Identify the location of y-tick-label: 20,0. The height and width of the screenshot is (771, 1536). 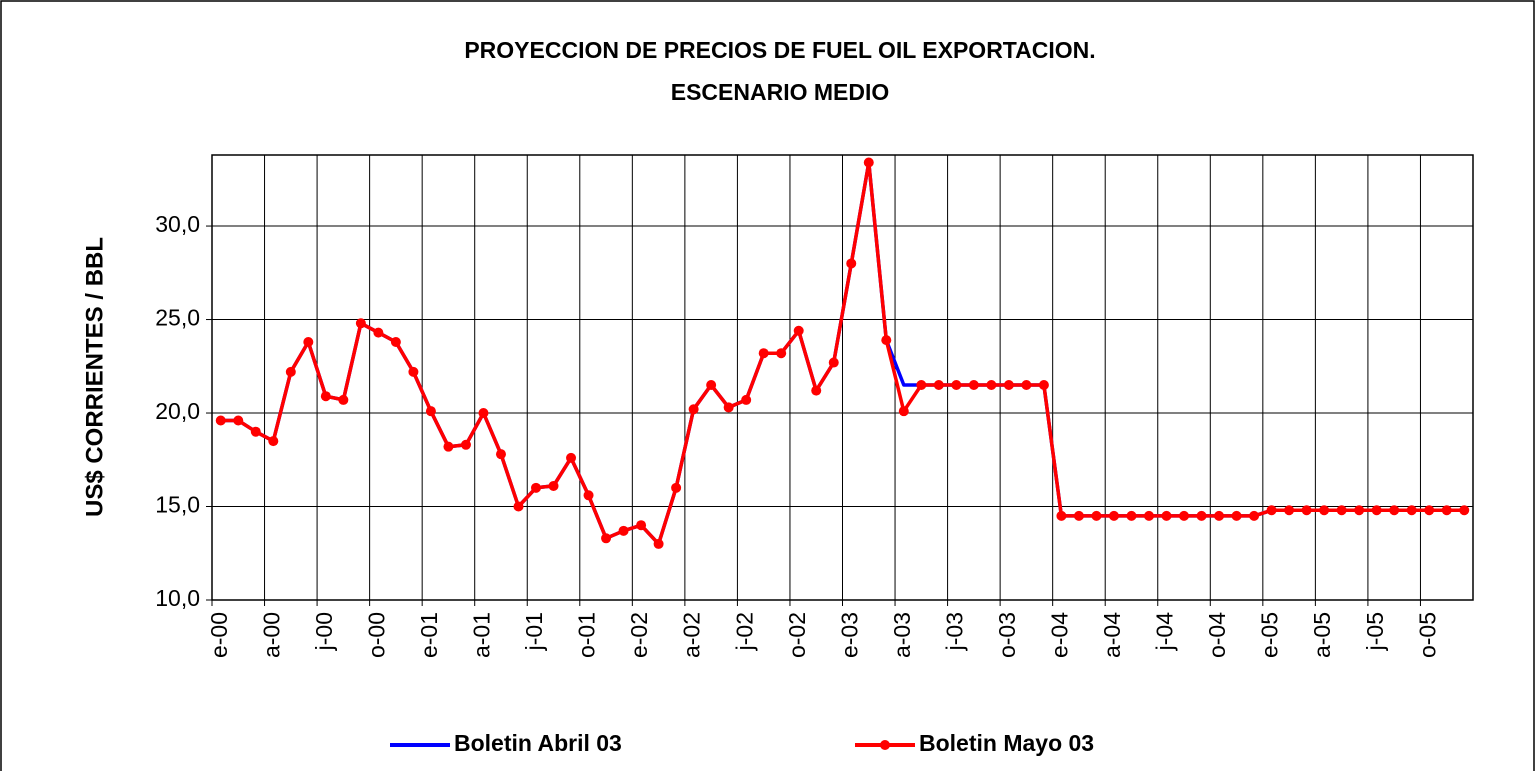
(177, 411).